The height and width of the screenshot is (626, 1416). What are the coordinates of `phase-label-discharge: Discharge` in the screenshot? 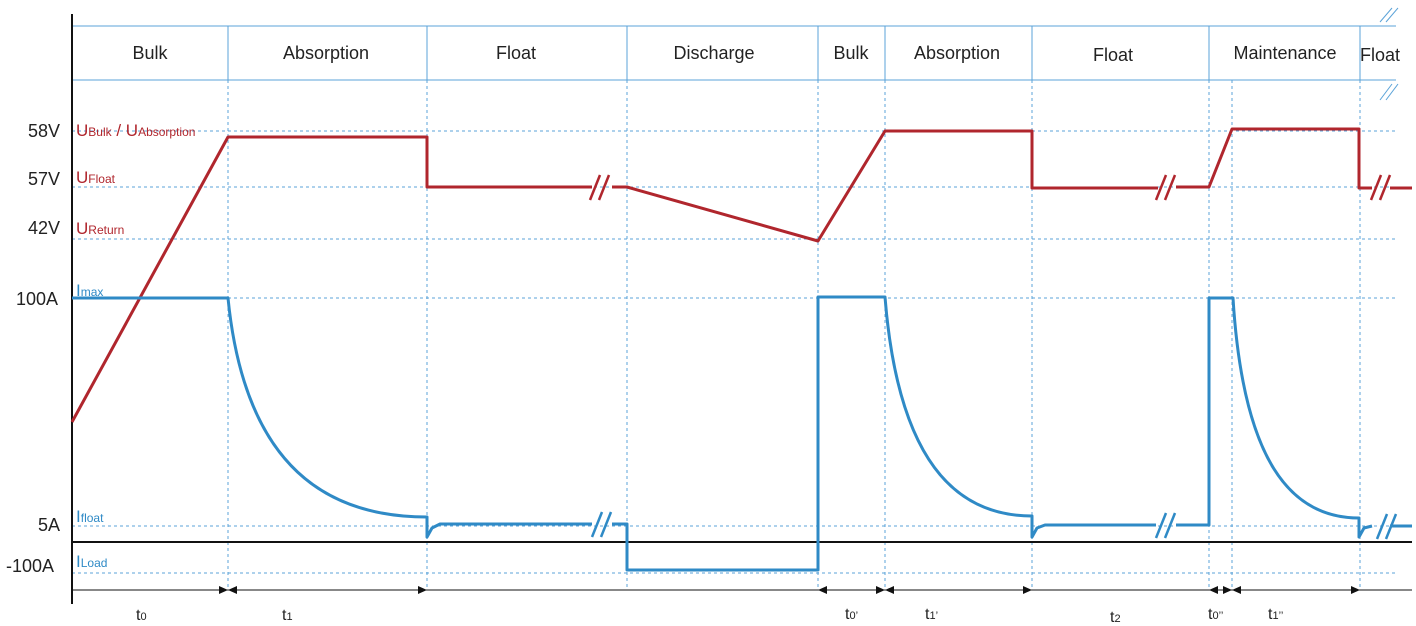 It's located at (713, 53).